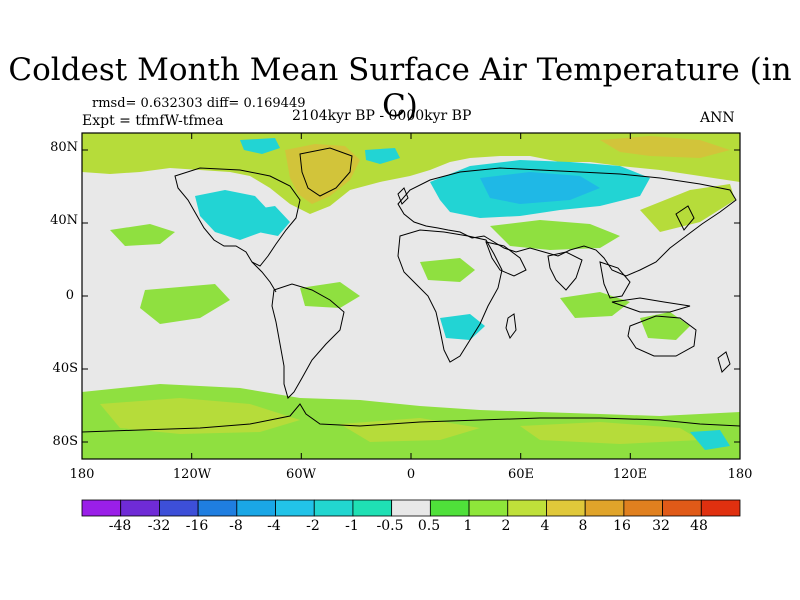 This screenshot has height=600, width=800. What do you see at coordinates (565, 271) in the screenshot?
I see `coastline-india` at bounding box center [565, 271].